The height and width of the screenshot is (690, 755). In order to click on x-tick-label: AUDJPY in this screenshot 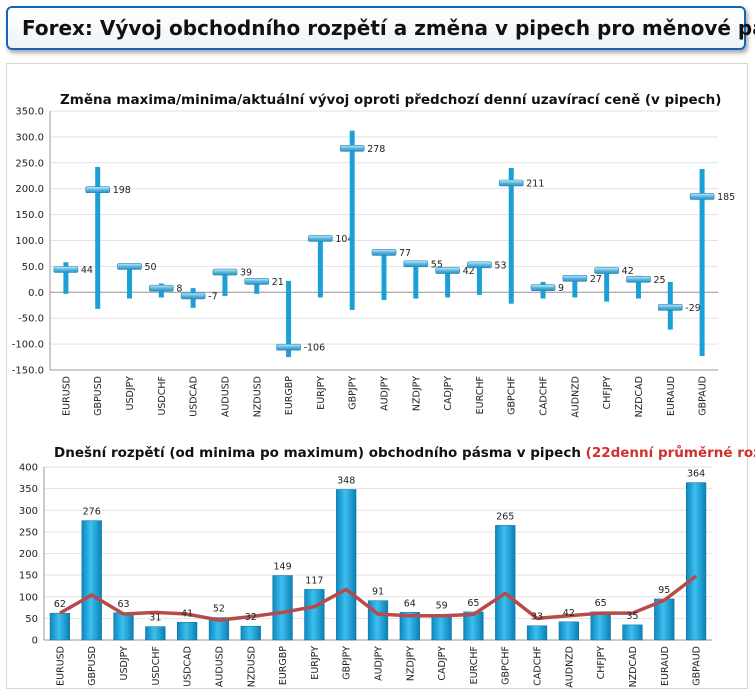, I will do `click(379, 663)`.